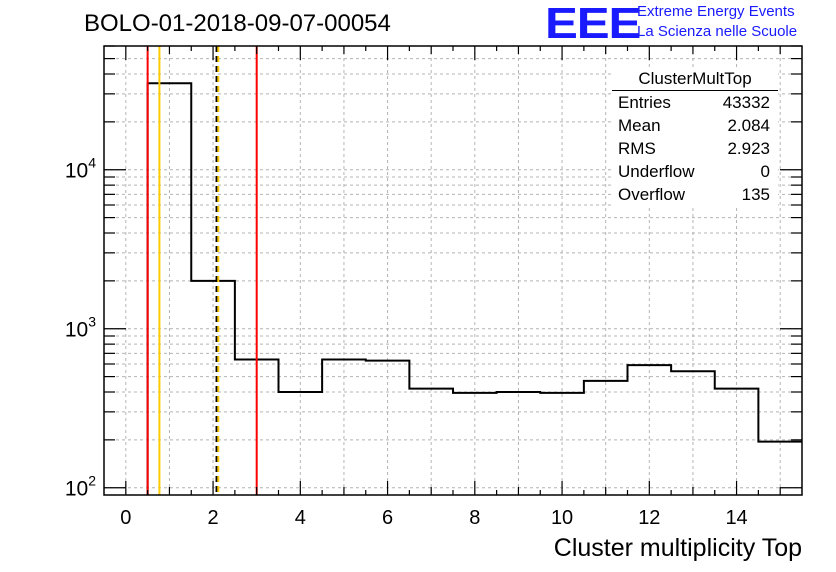  Describe the element at coordinates (644, 102) in the screenshot. I see `stats-label: Entries` at that location.